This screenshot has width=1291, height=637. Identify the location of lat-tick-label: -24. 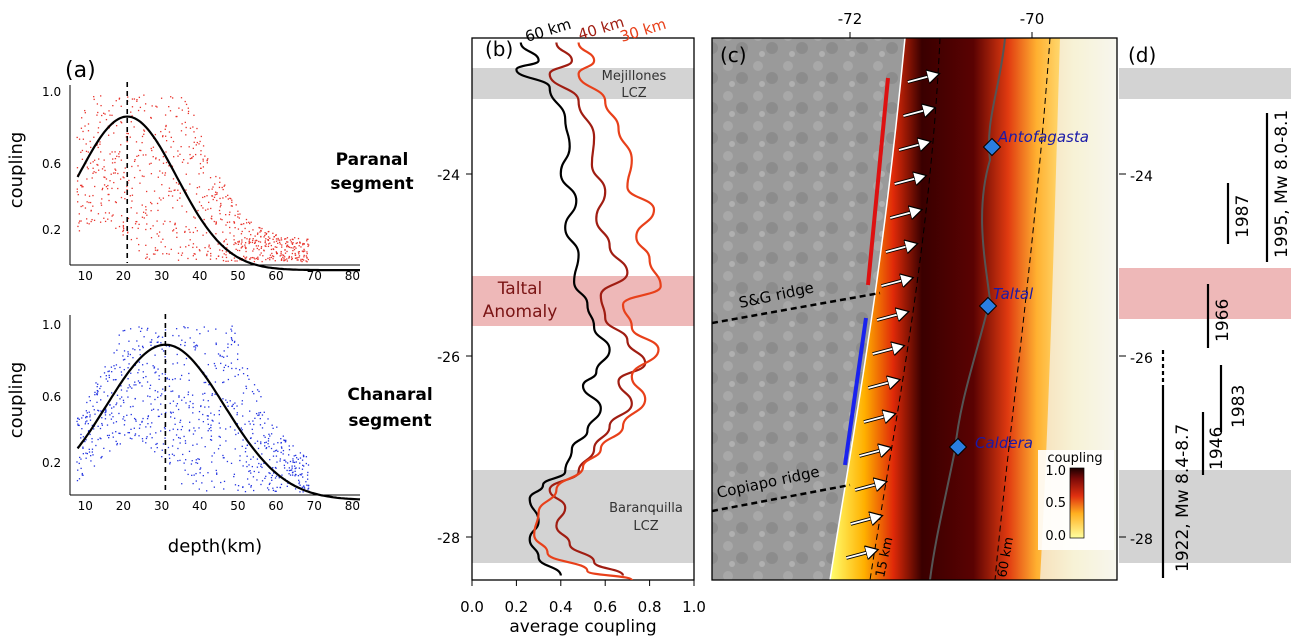
(1141, 177).